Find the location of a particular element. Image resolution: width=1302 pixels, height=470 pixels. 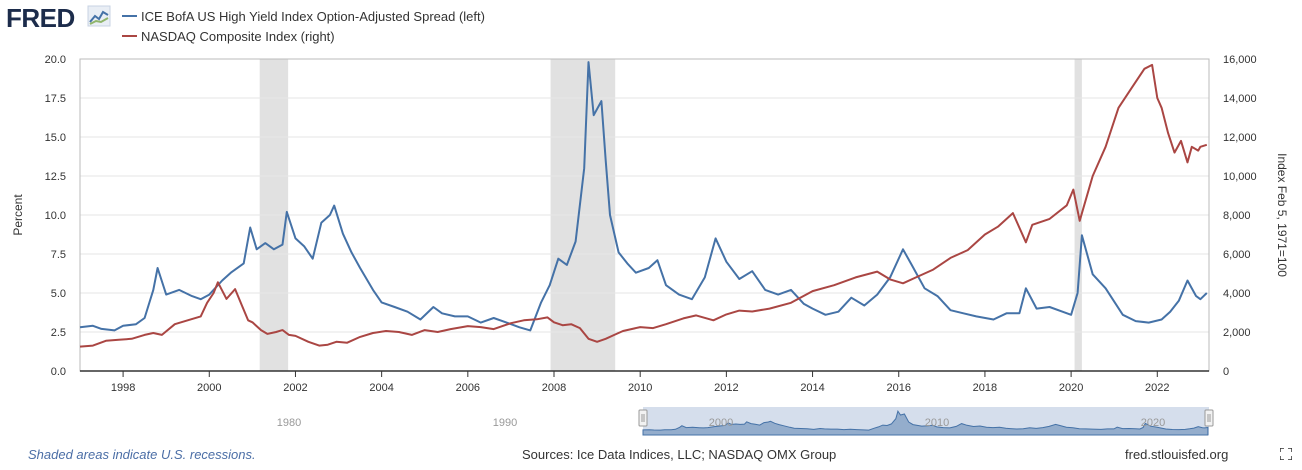

x-tick-label: 2014 is located at coordinates (812, 388).